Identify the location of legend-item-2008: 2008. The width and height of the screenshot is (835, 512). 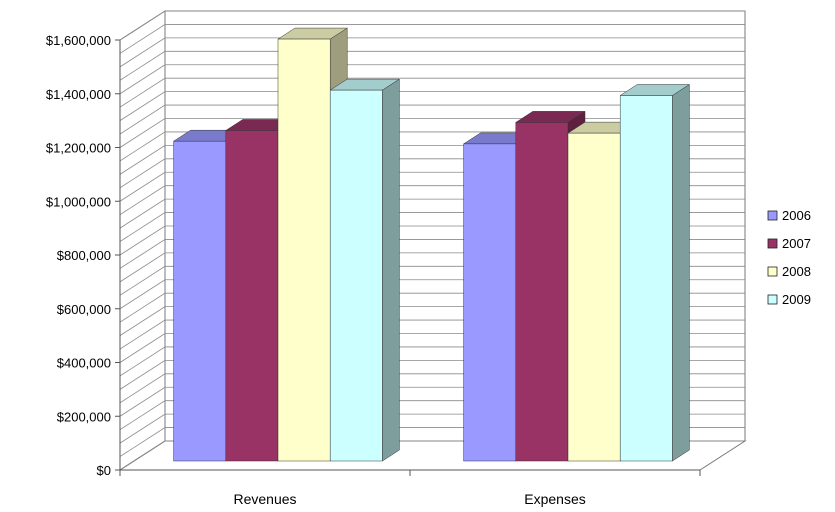
(789, 271).